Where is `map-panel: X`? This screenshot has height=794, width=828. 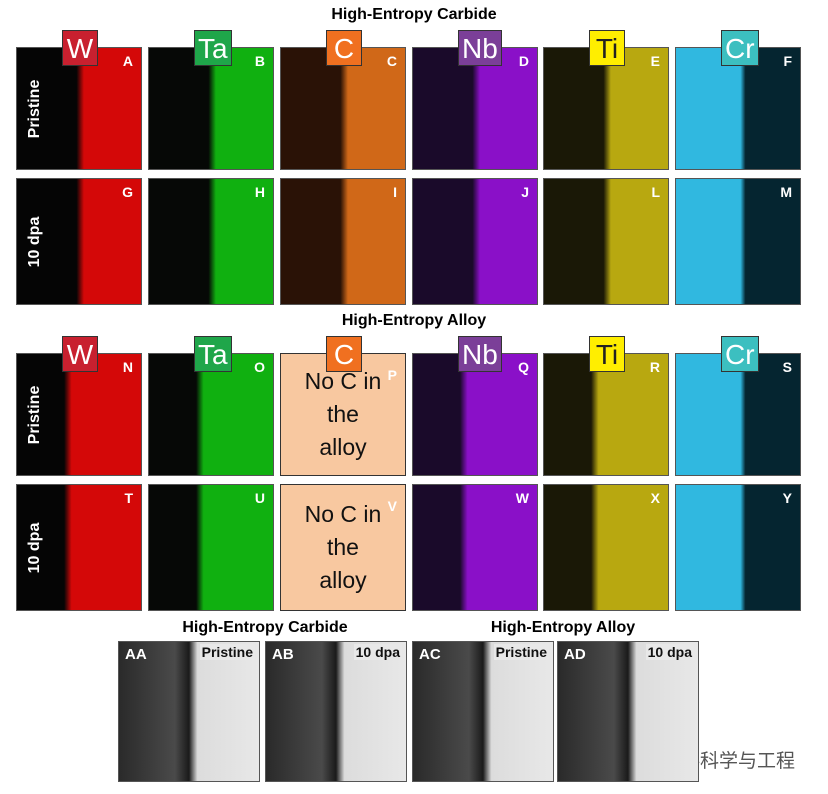
map-panel: X is located at coordinates (606, 547).